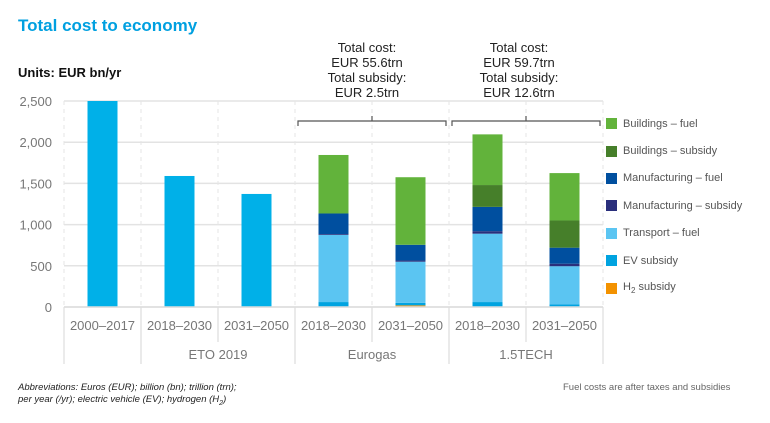  I want to click on y-tick-label: 500, so click(41, 266).